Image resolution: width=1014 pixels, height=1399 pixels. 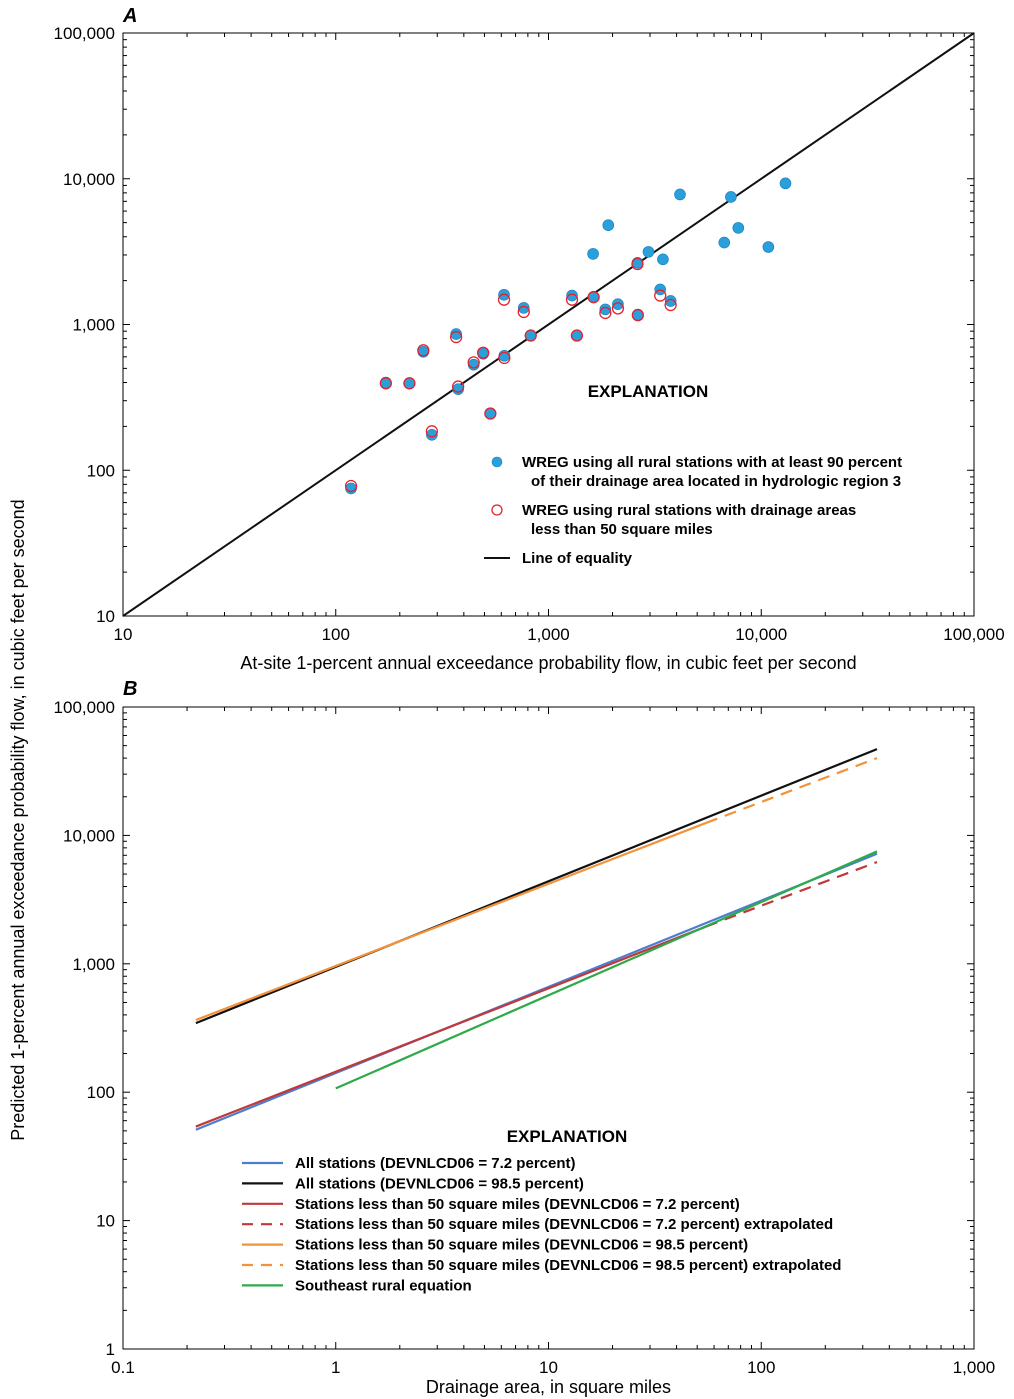 I want to click on panel-b-legend-label: All stations (DEVNLCD06 = 7.2 percent), so click(x=435, y=1163).